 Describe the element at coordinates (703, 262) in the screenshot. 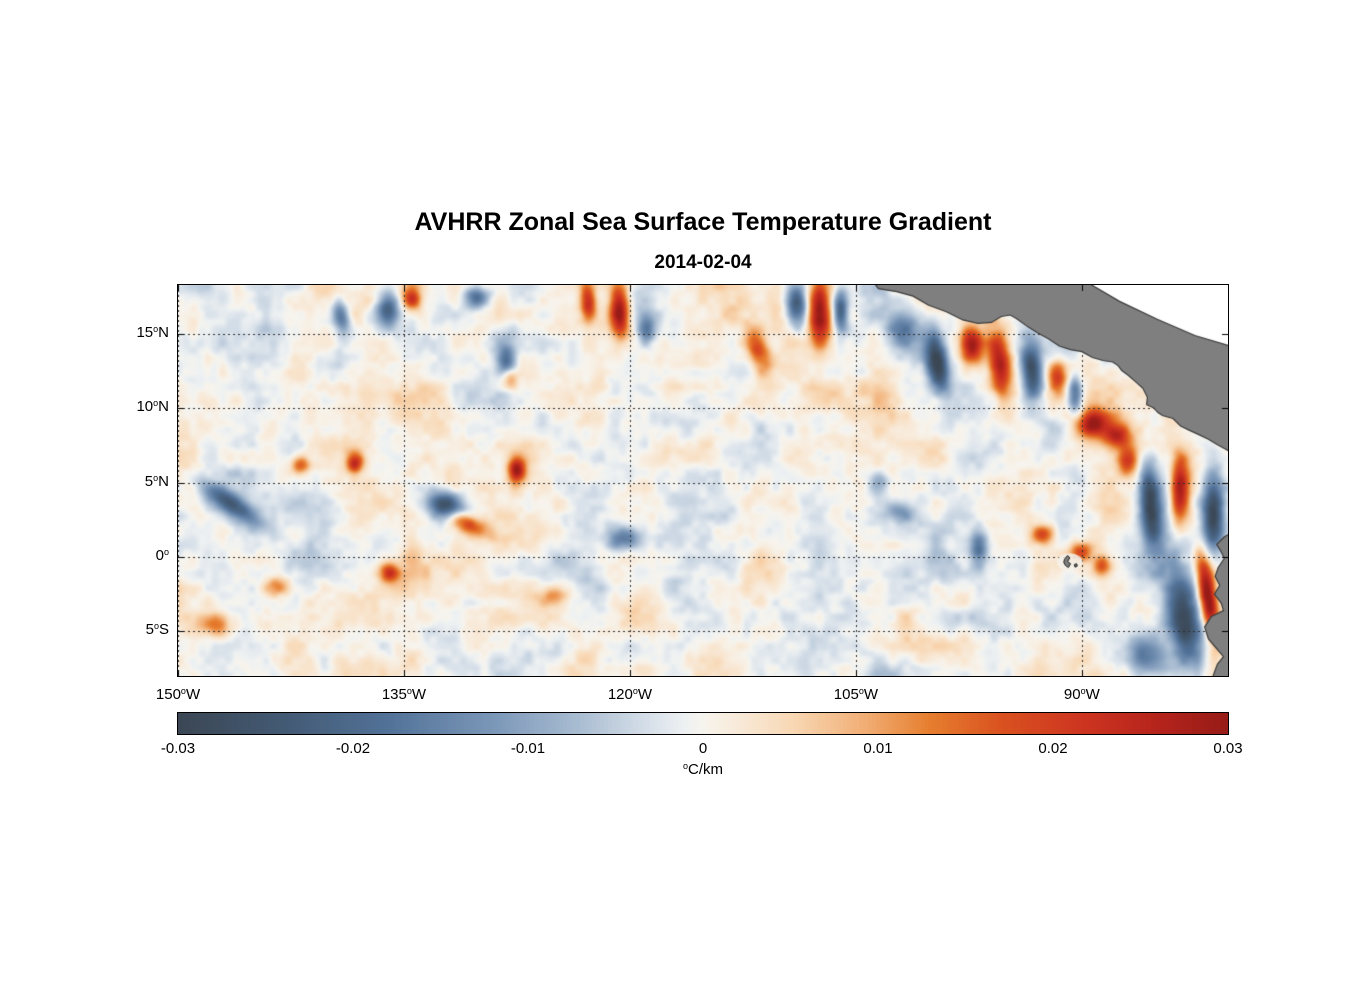

I see `chart-date-subtitle: 2014-02-04` at that location.